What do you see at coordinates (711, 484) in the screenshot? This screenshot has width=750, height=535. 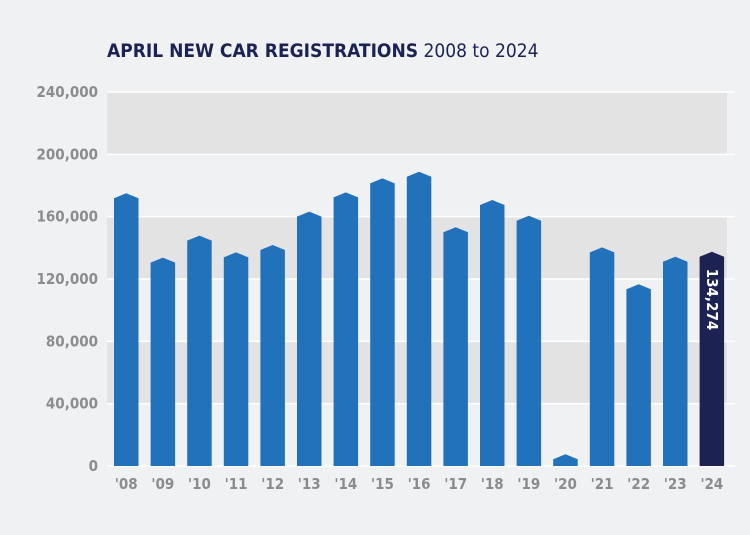 I see `x-tick-label: '24` at bounding box center [711, 484].